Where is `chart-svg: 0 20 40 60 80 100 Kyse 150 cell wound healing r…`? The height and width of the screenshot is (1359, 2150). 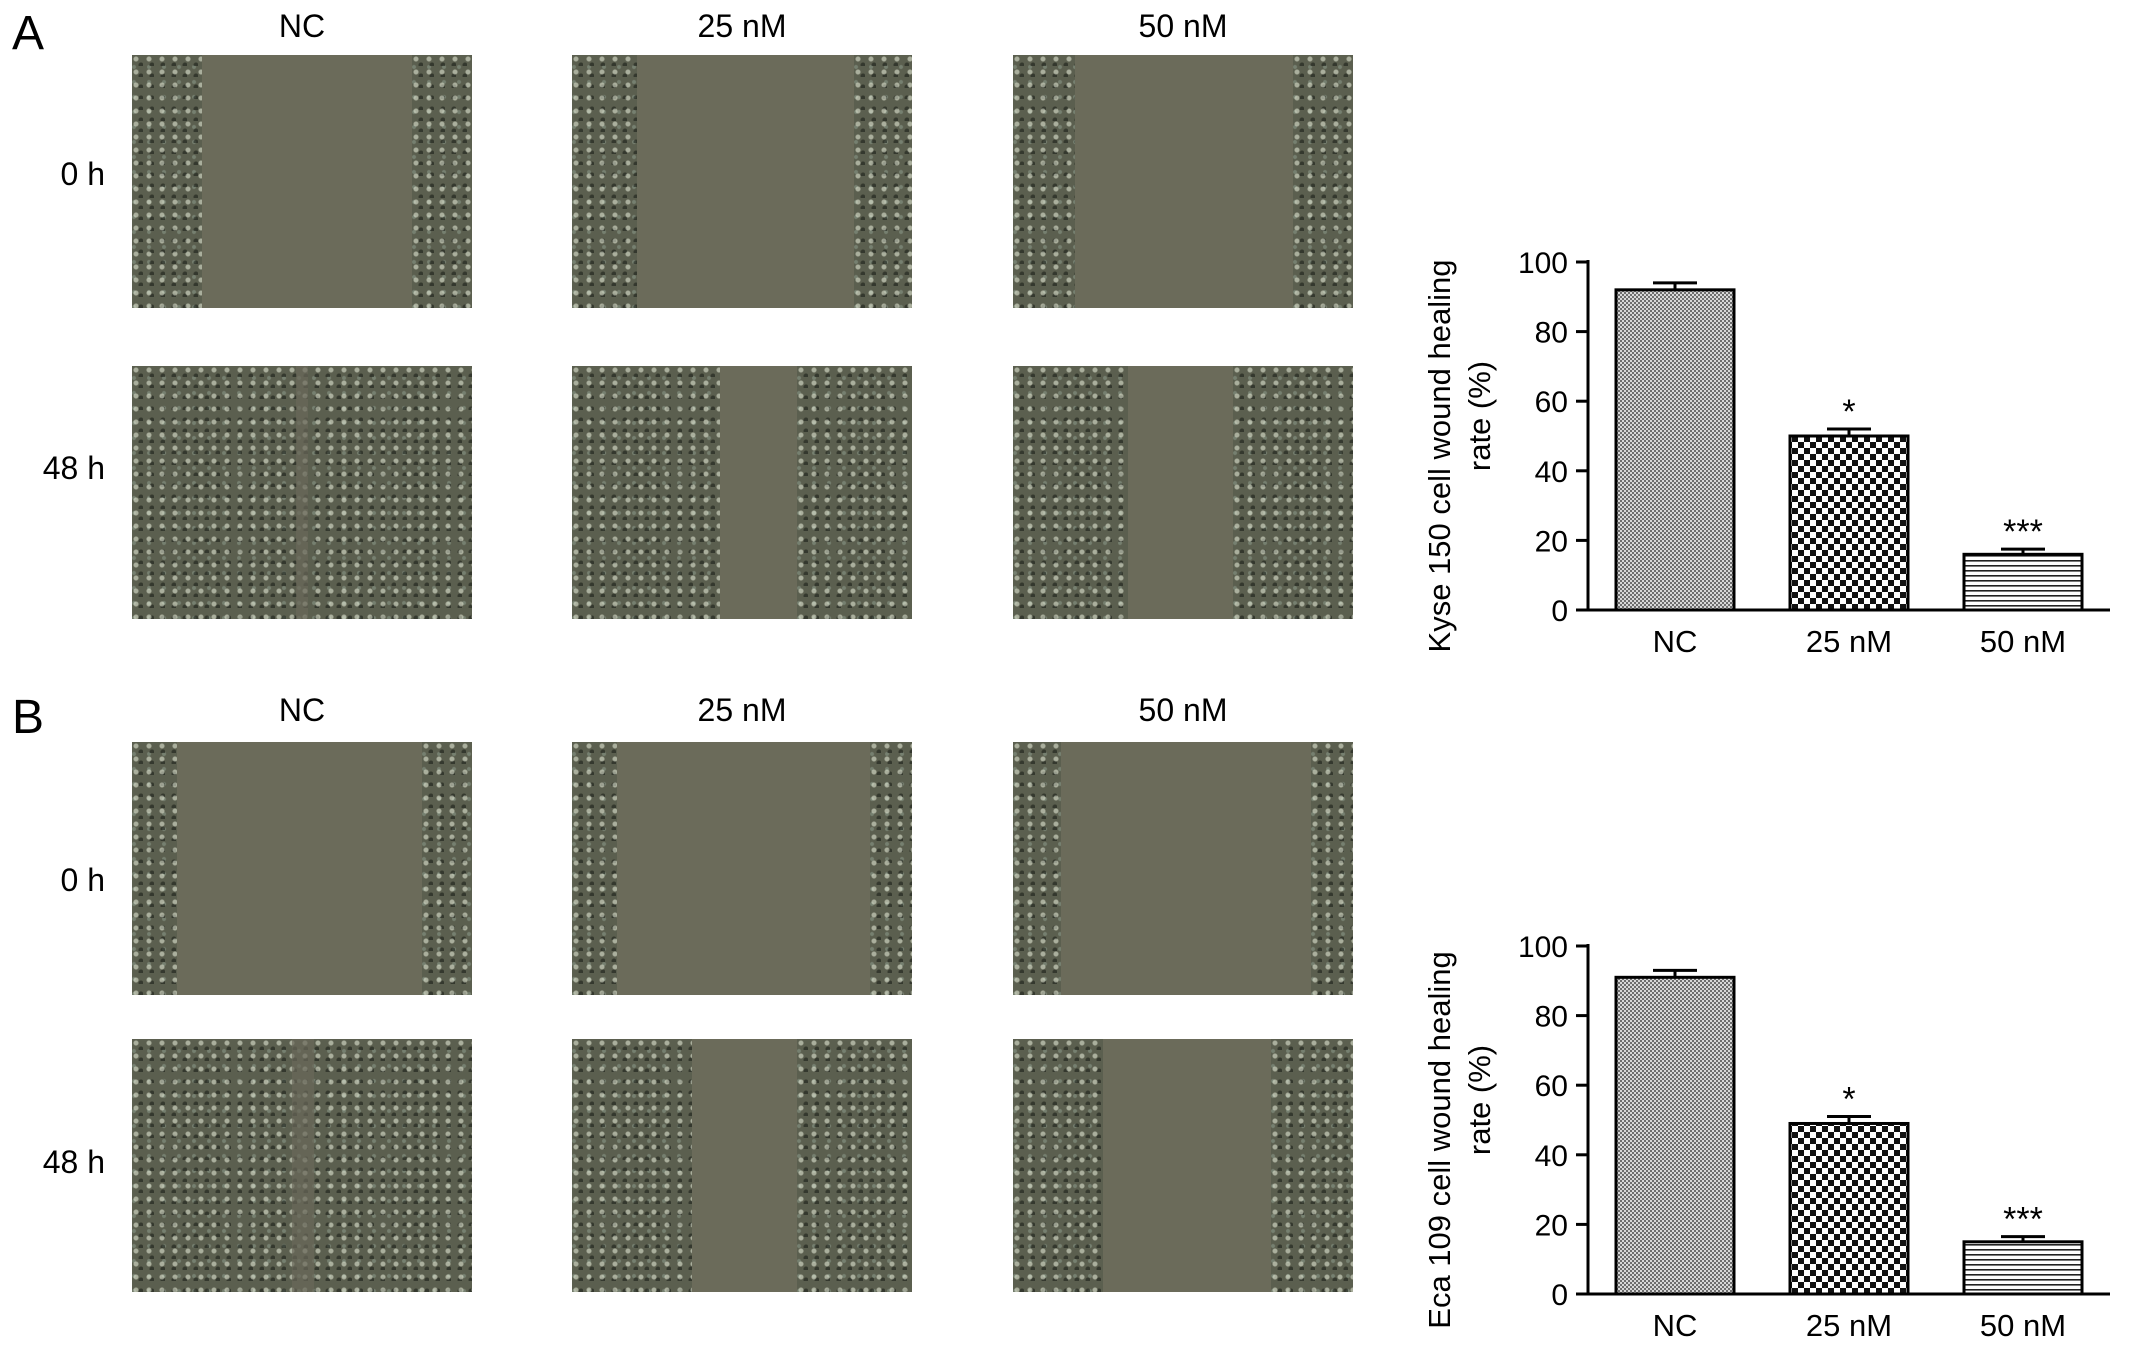 chart-svg: 0 20 40 60 80 100 Kyse 150 cell wound healing r… is located at coordinates (1766, 453).